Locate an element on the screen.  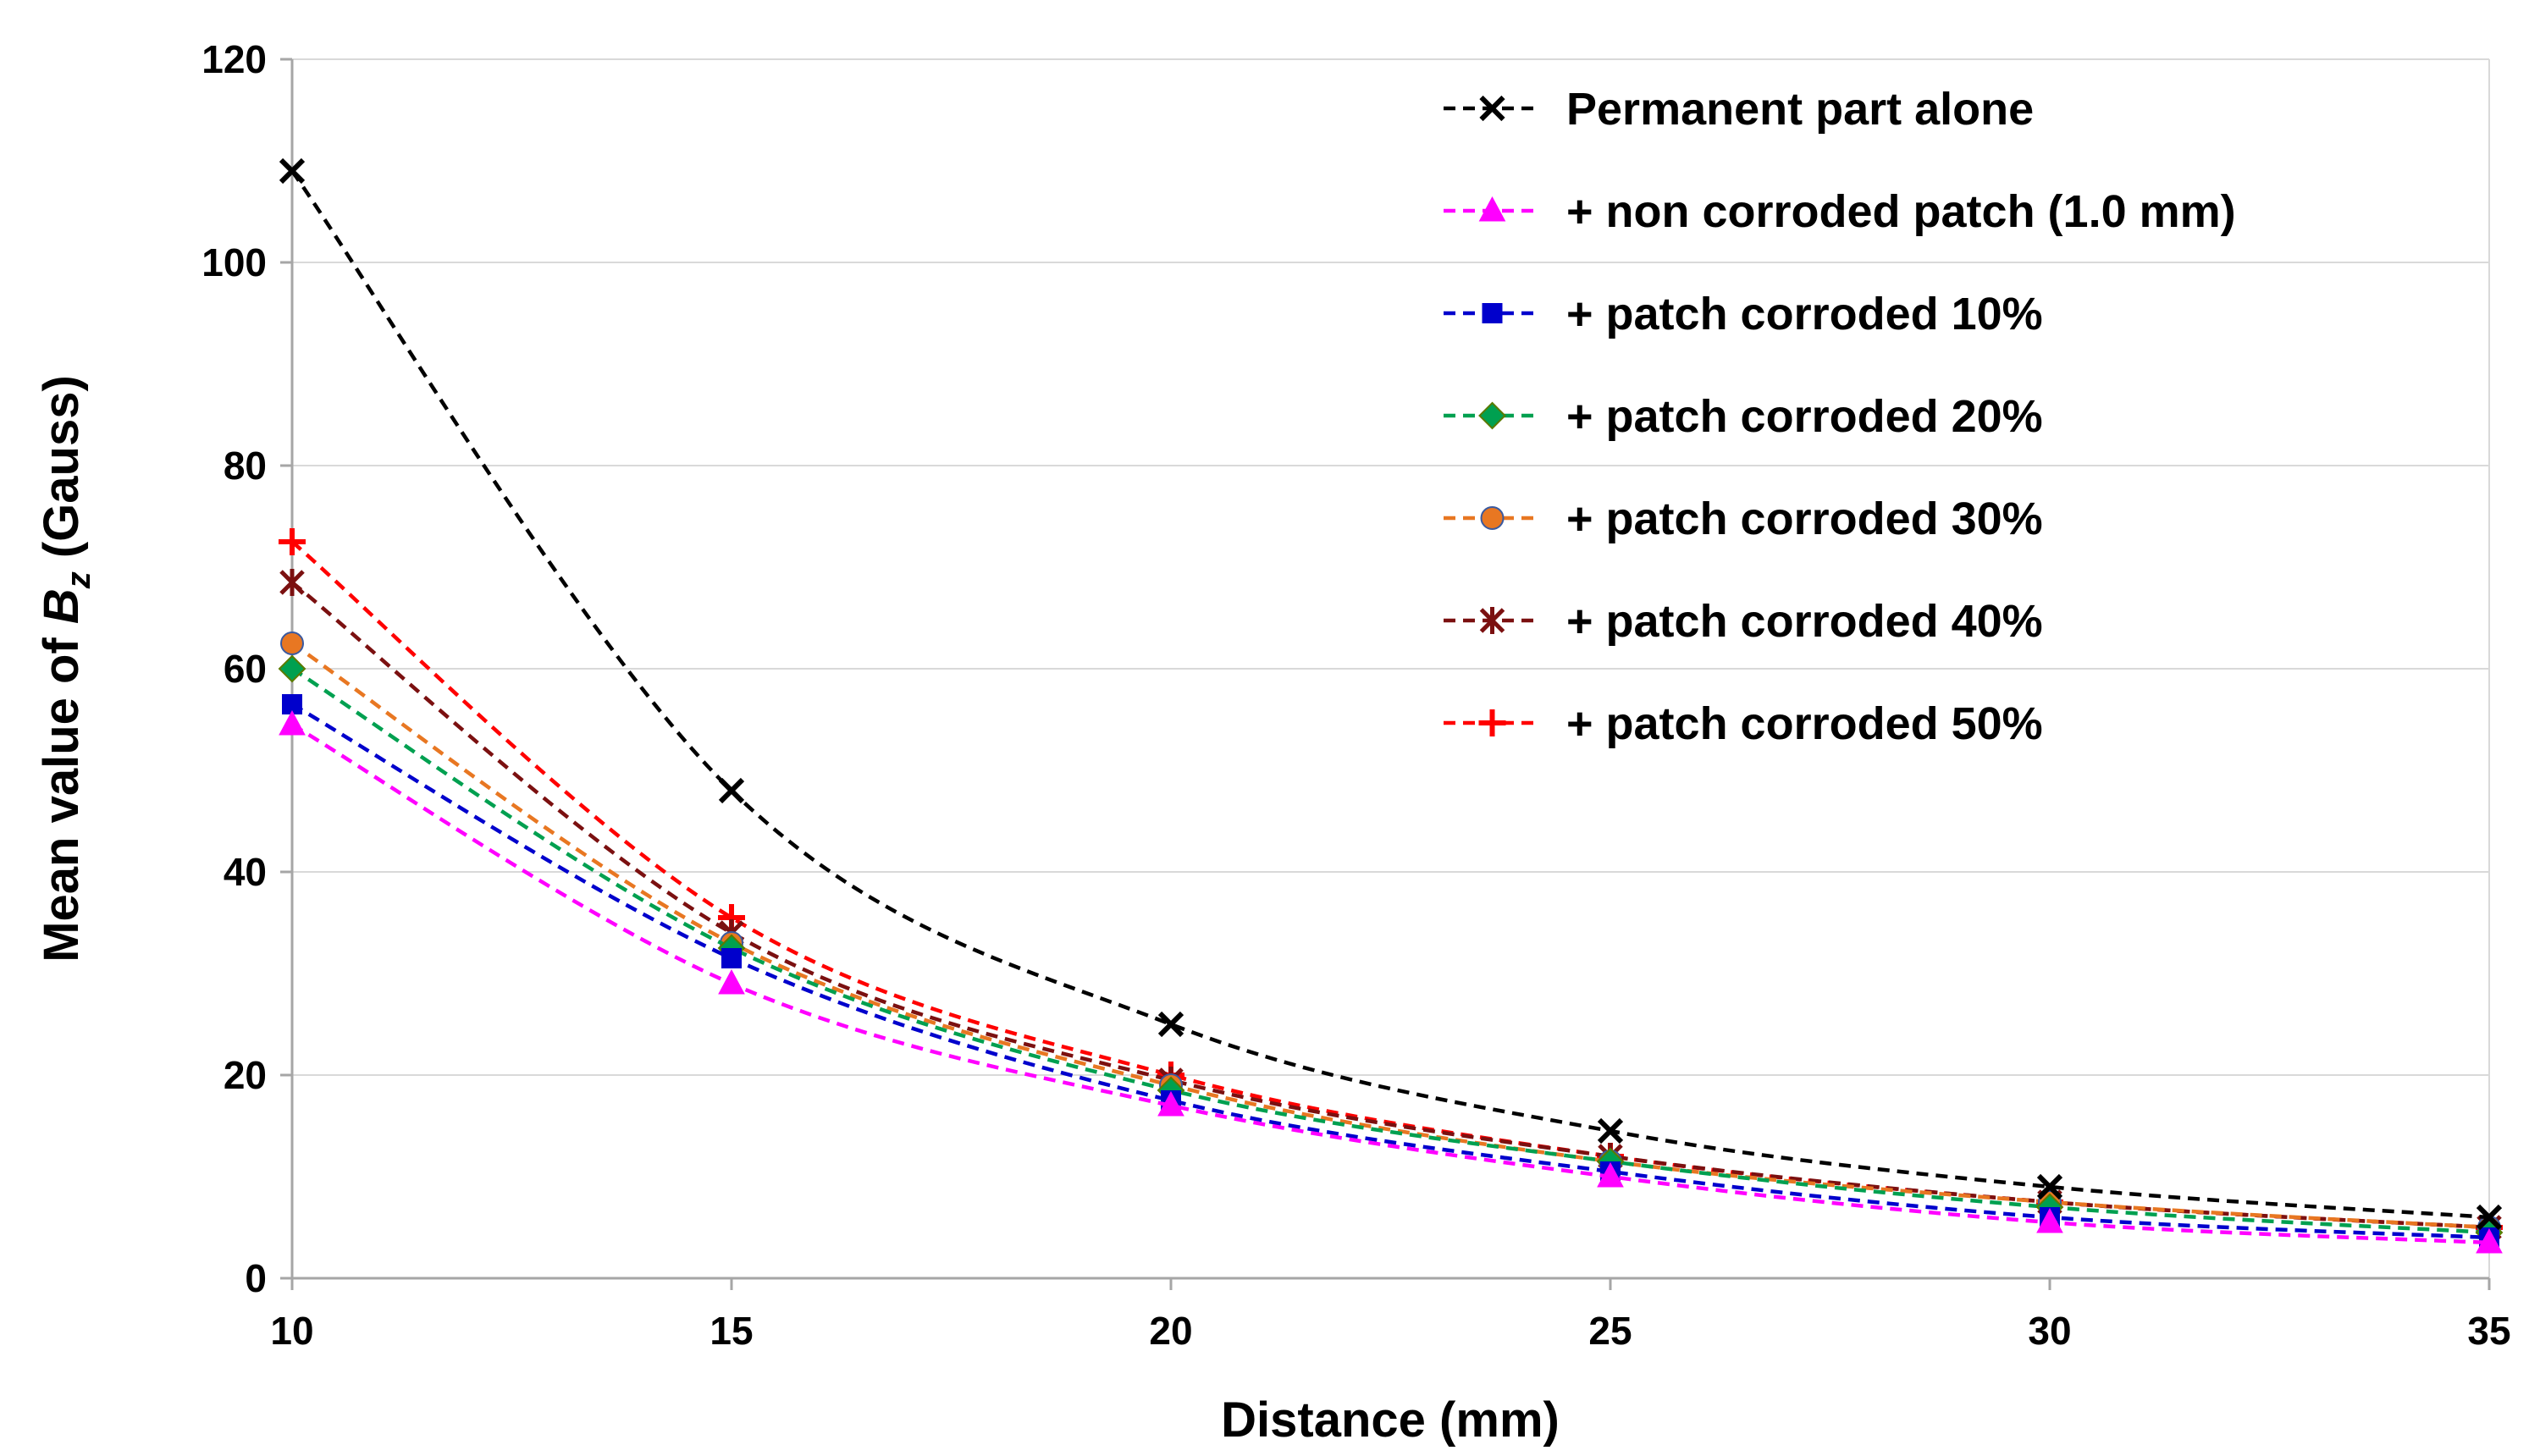
series-1-point-5-glyph is located at coordinates (2489, 1240).